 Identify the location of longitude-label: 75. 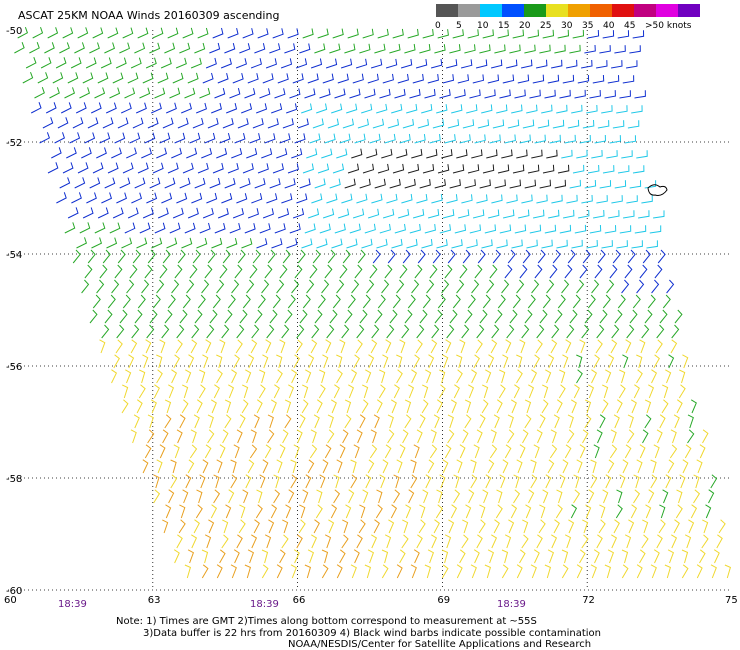
(731, 600).